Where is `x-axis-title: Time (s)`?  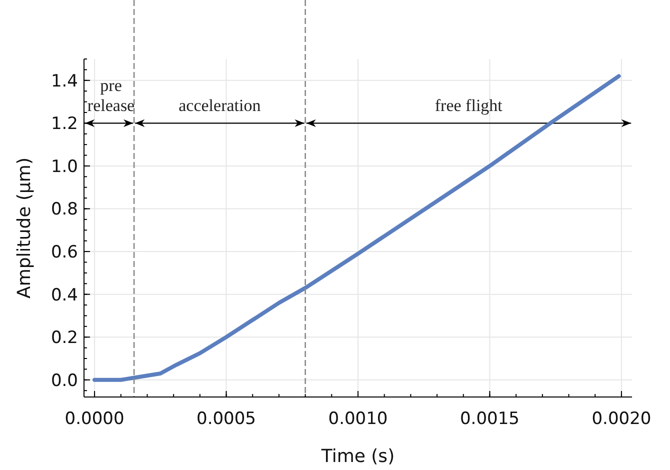
x-axis-title: Time (s) is located at coordinates (357, 456).